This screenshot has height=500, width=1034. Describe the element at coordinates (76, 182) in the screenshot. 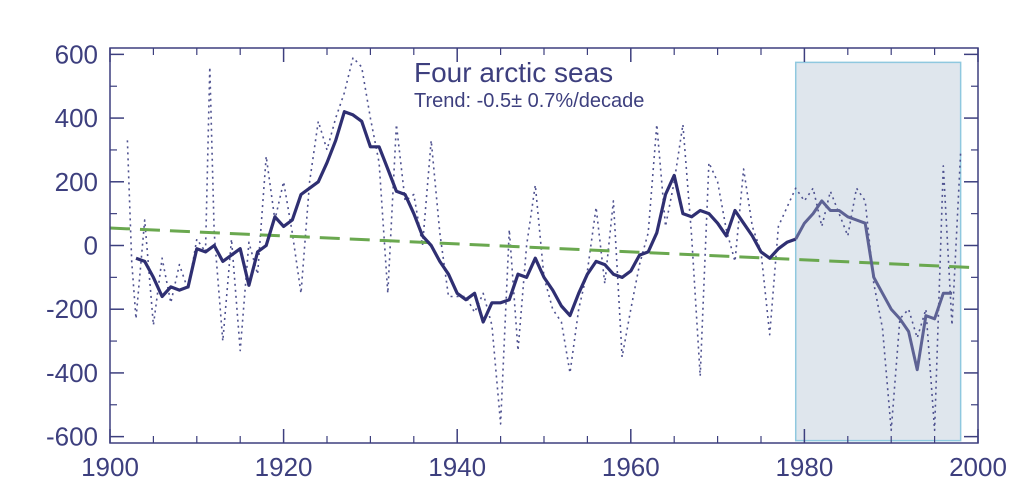

I see `y-tick-label: 200` at that location.